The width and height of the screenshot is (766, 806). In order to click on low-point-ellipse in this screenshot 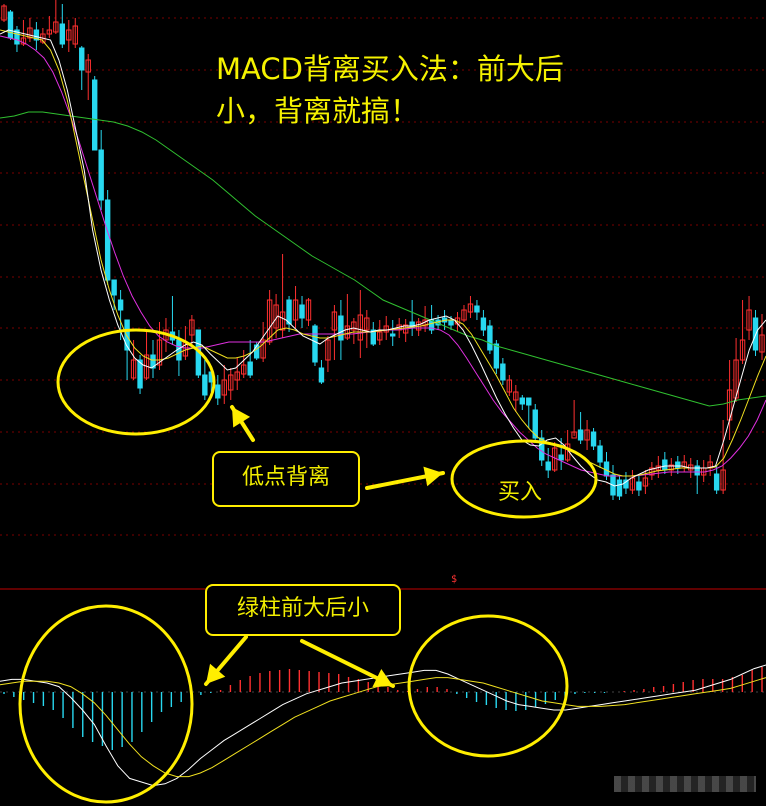, I will do `click(136, 382)`.